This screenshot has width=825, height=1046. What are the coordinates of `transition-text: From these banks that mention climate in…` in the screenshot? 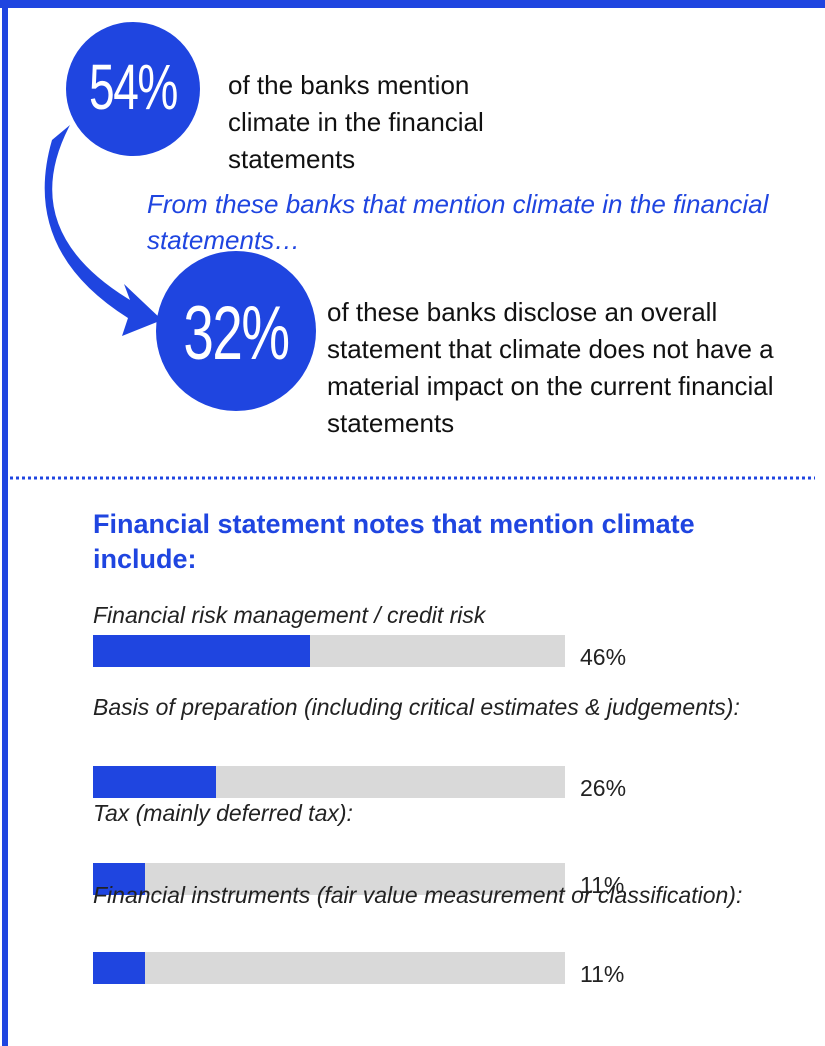 It's located at (458, 222).